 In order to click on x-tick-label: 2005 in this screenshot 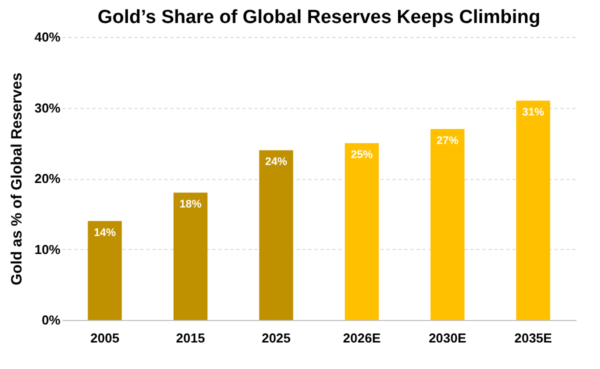, I will do `click(105, 338)`.